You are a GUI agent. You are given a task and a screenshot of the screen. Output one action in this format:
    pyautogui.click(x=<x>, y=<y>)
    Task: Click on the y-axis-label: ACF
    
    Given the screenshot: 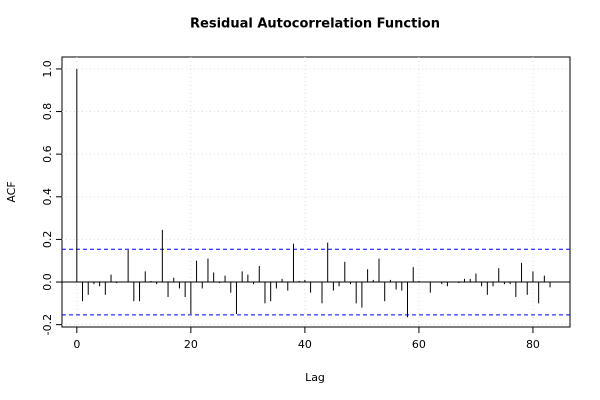 What is the action you would take?
    pyautogui.click(x=11, y=191)
    